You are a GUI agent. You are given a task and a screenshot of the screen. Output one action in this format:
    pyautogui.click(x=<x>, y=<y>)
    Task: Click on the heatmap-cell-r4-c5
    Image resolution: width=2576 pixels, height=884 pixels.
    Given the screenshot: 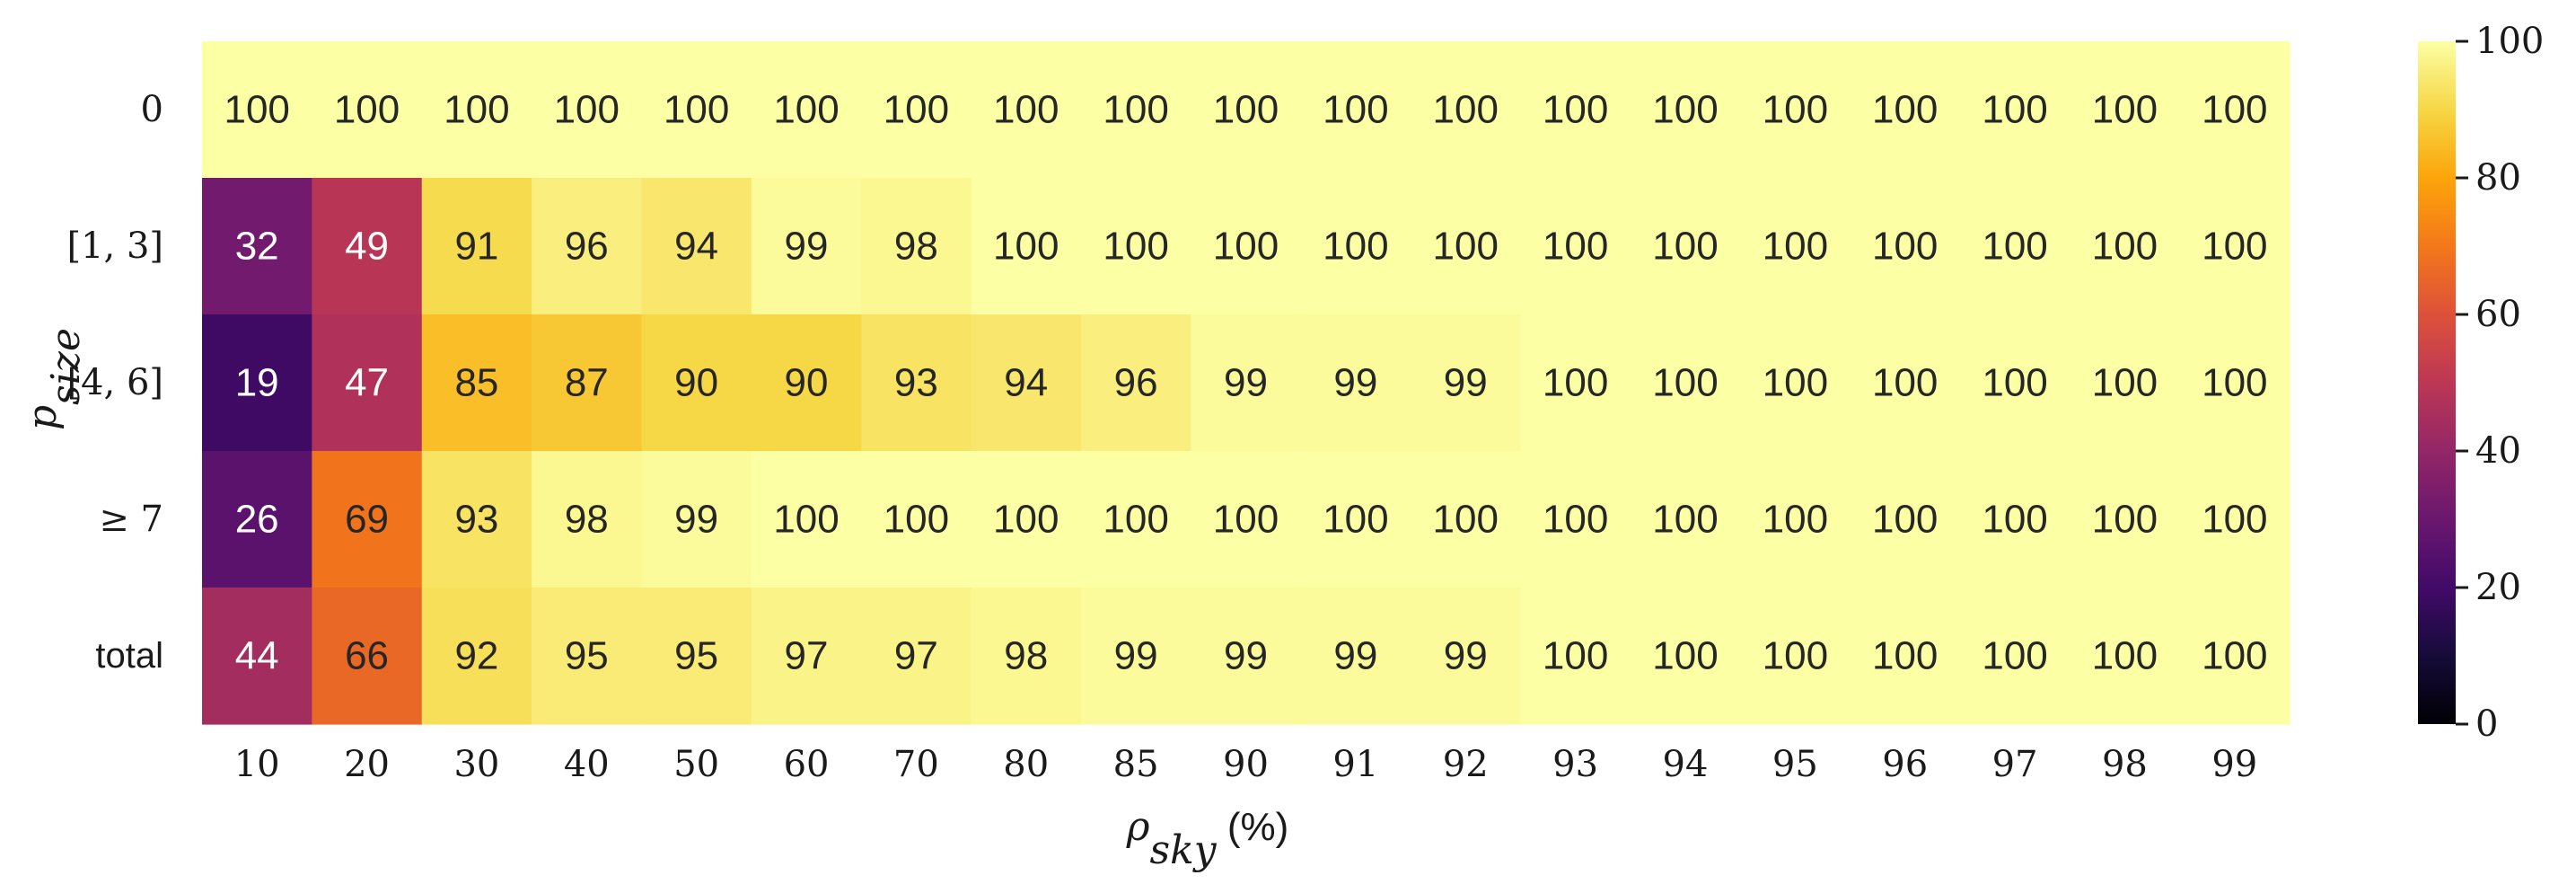 What is the action you would take?
    pyautogui.click(x=806, y=656)
    